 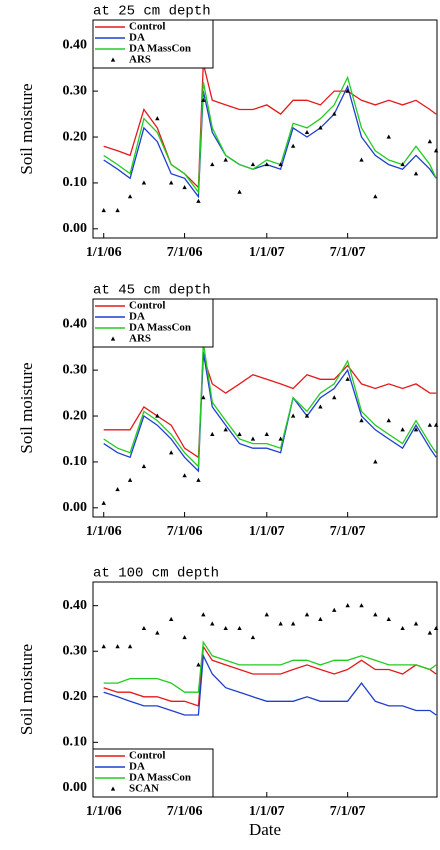 What do you see at coordinates (153, 44) in the screenshot?
I see `legend-box` at bounding box center [153, 44].